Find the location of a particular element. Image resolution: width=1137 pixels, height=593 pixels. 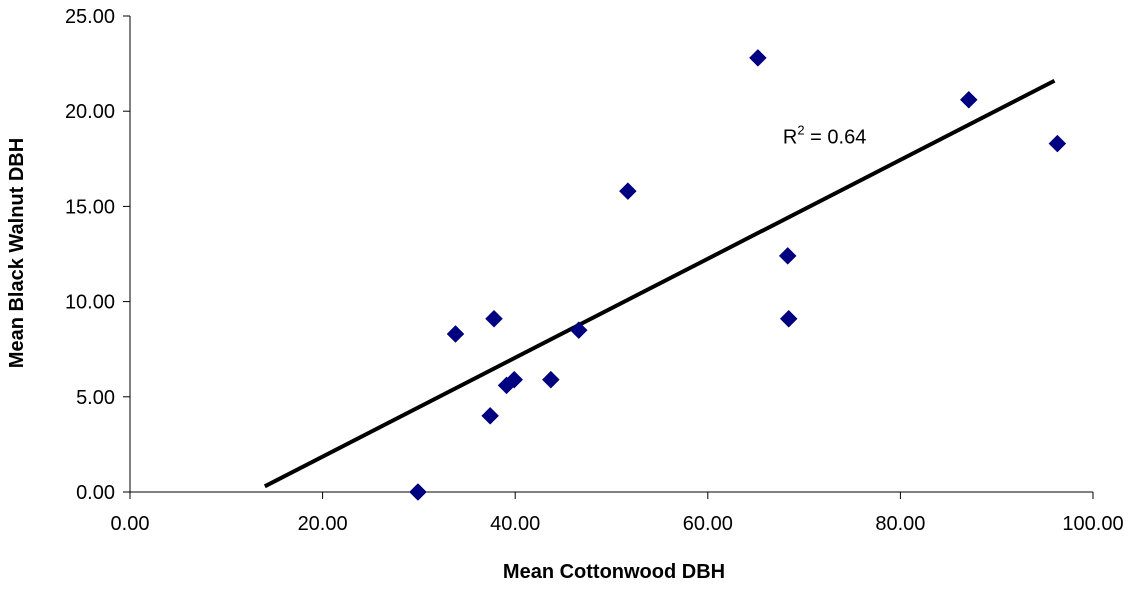

r-squared-superscript: 2 is located at coordinates (800, 130).